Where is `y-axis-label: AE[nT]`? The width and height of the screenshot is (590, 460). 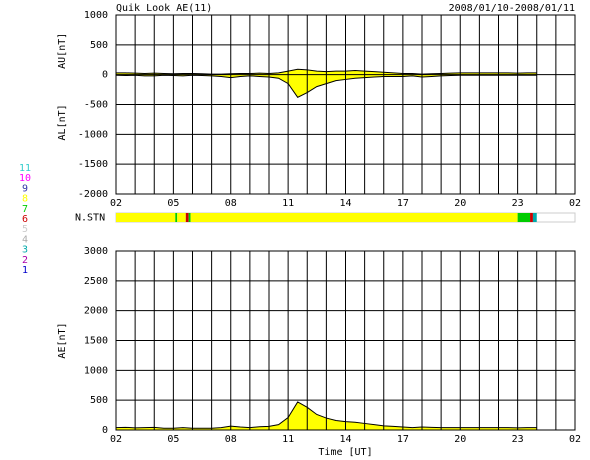
y-axis-label: AE[nT] is located at coordinates (62, 340).